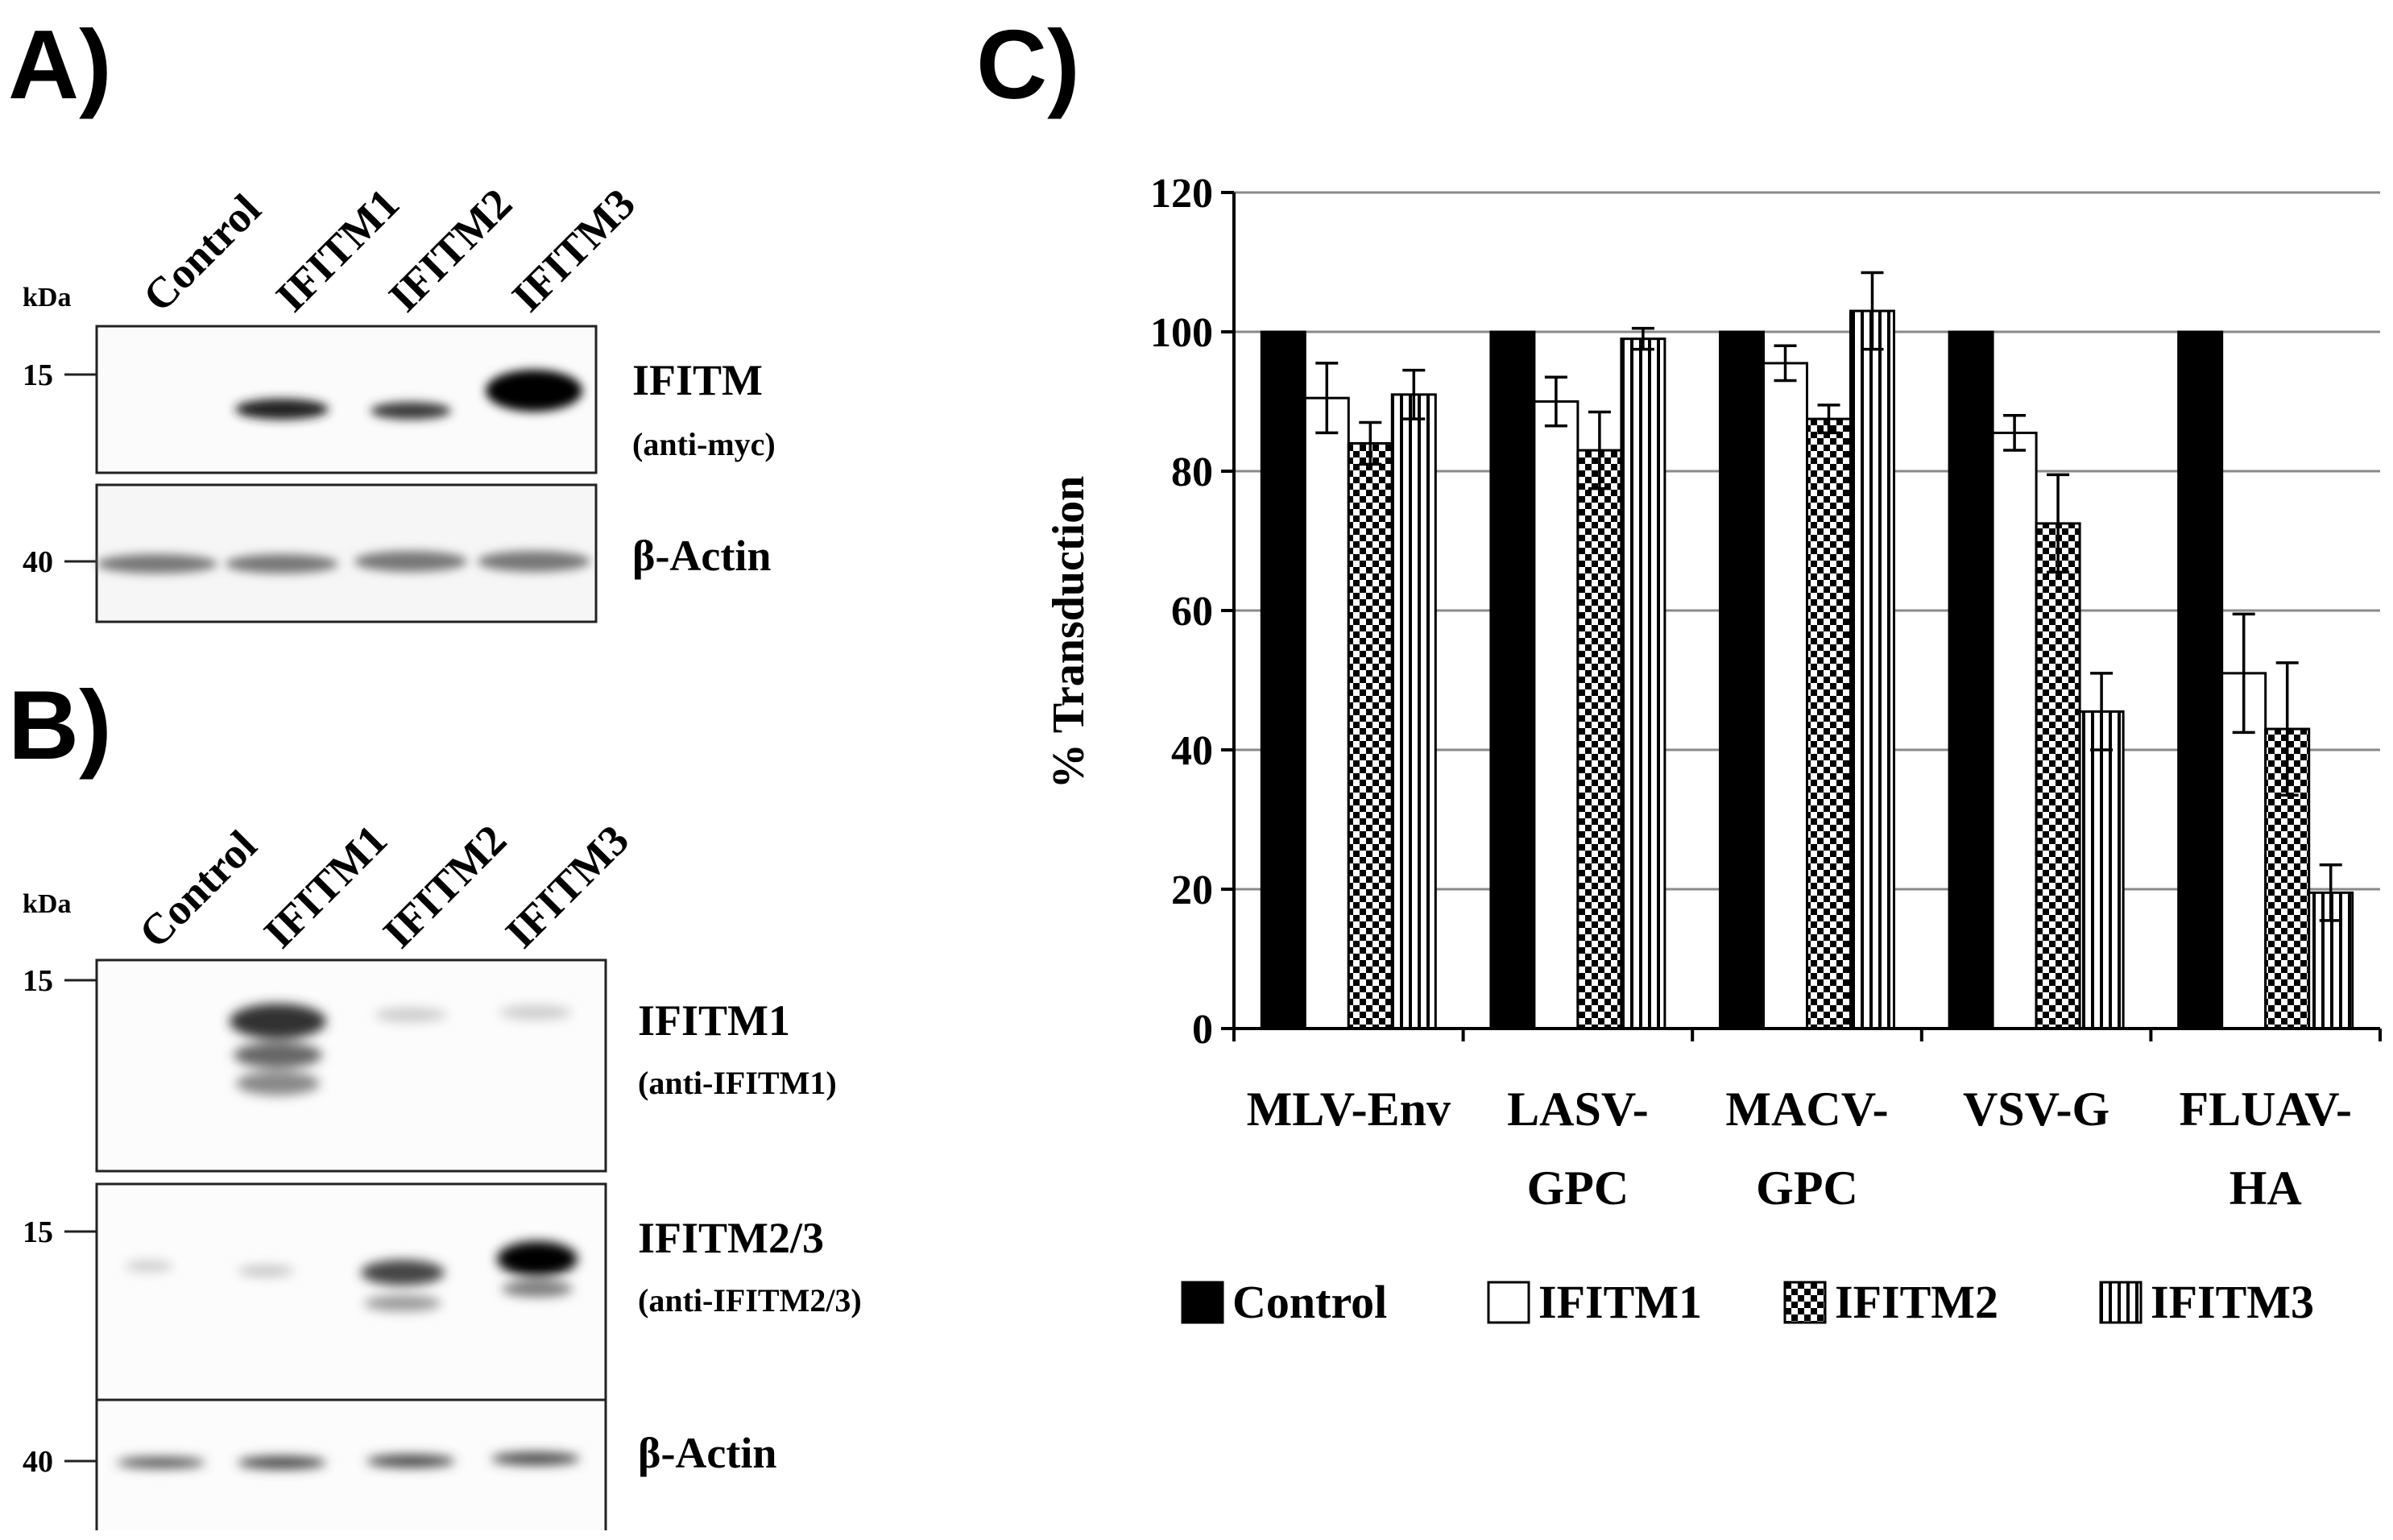  I want to click on panel-b-lane-labels: Control IFITM1 IFITM2 IFITM3, so click(384, 886).